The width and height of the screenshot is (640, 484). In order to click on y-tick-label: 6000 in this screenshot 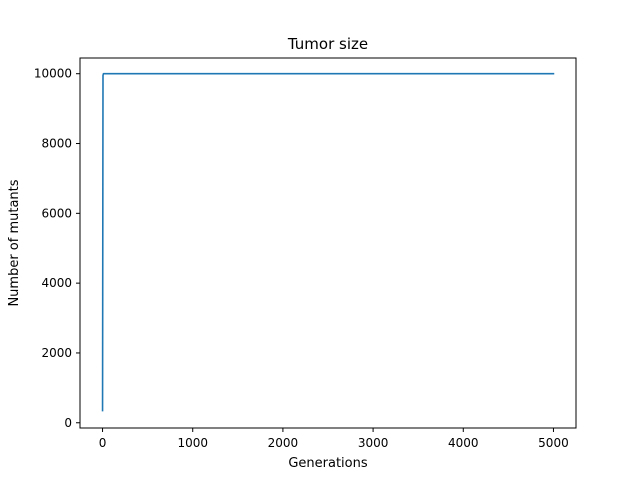, I will do `click(56, 213)`.